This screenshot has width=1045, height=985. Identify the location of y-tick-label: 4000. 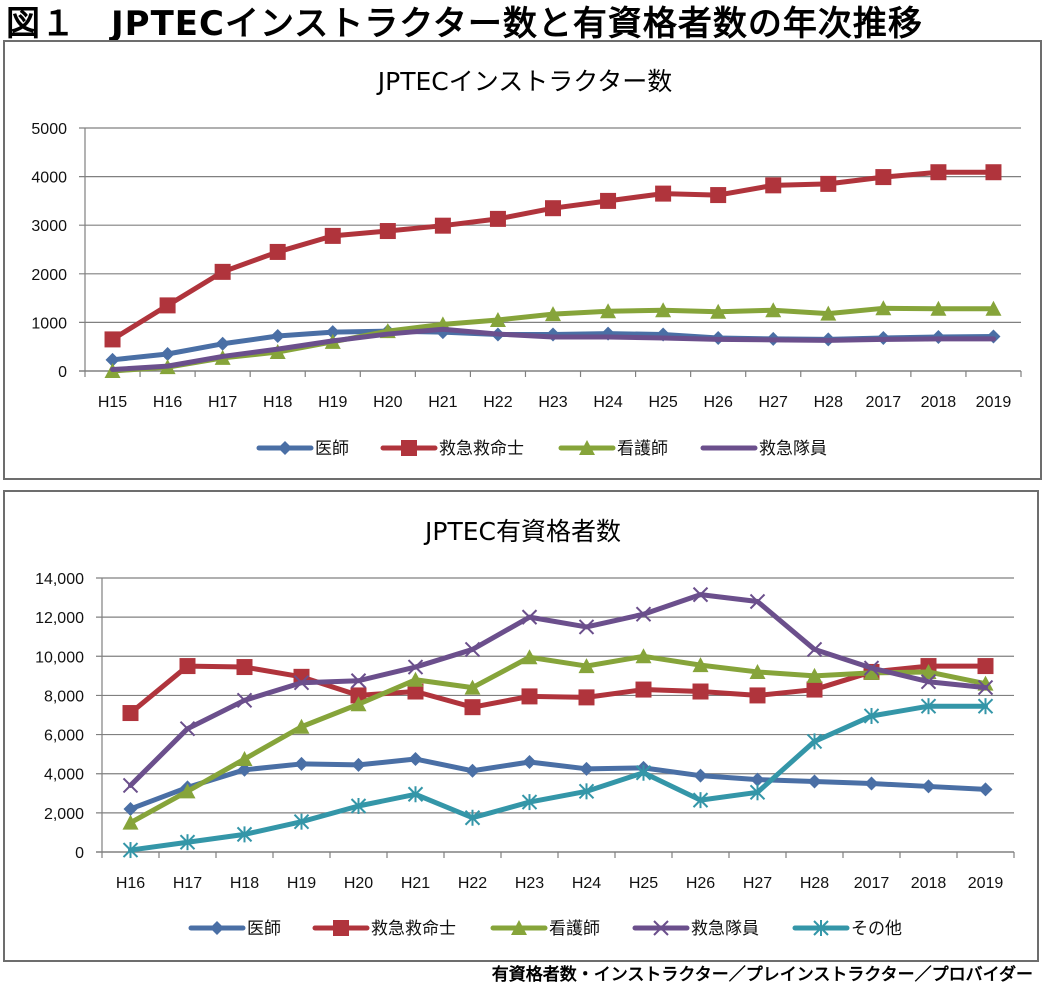
(49, 178).